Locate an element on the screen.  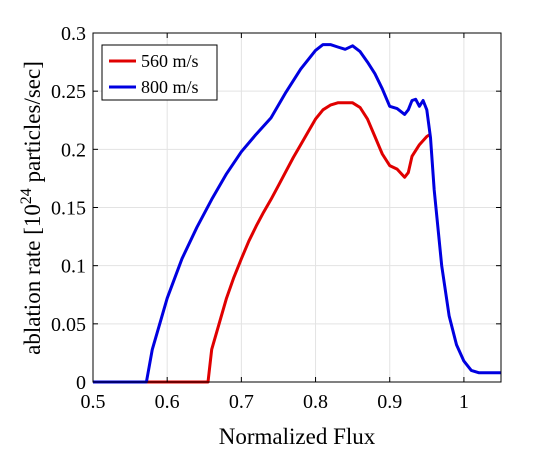
y-axis-label-tail: particles/sec] is located at coordinates (32, 124).